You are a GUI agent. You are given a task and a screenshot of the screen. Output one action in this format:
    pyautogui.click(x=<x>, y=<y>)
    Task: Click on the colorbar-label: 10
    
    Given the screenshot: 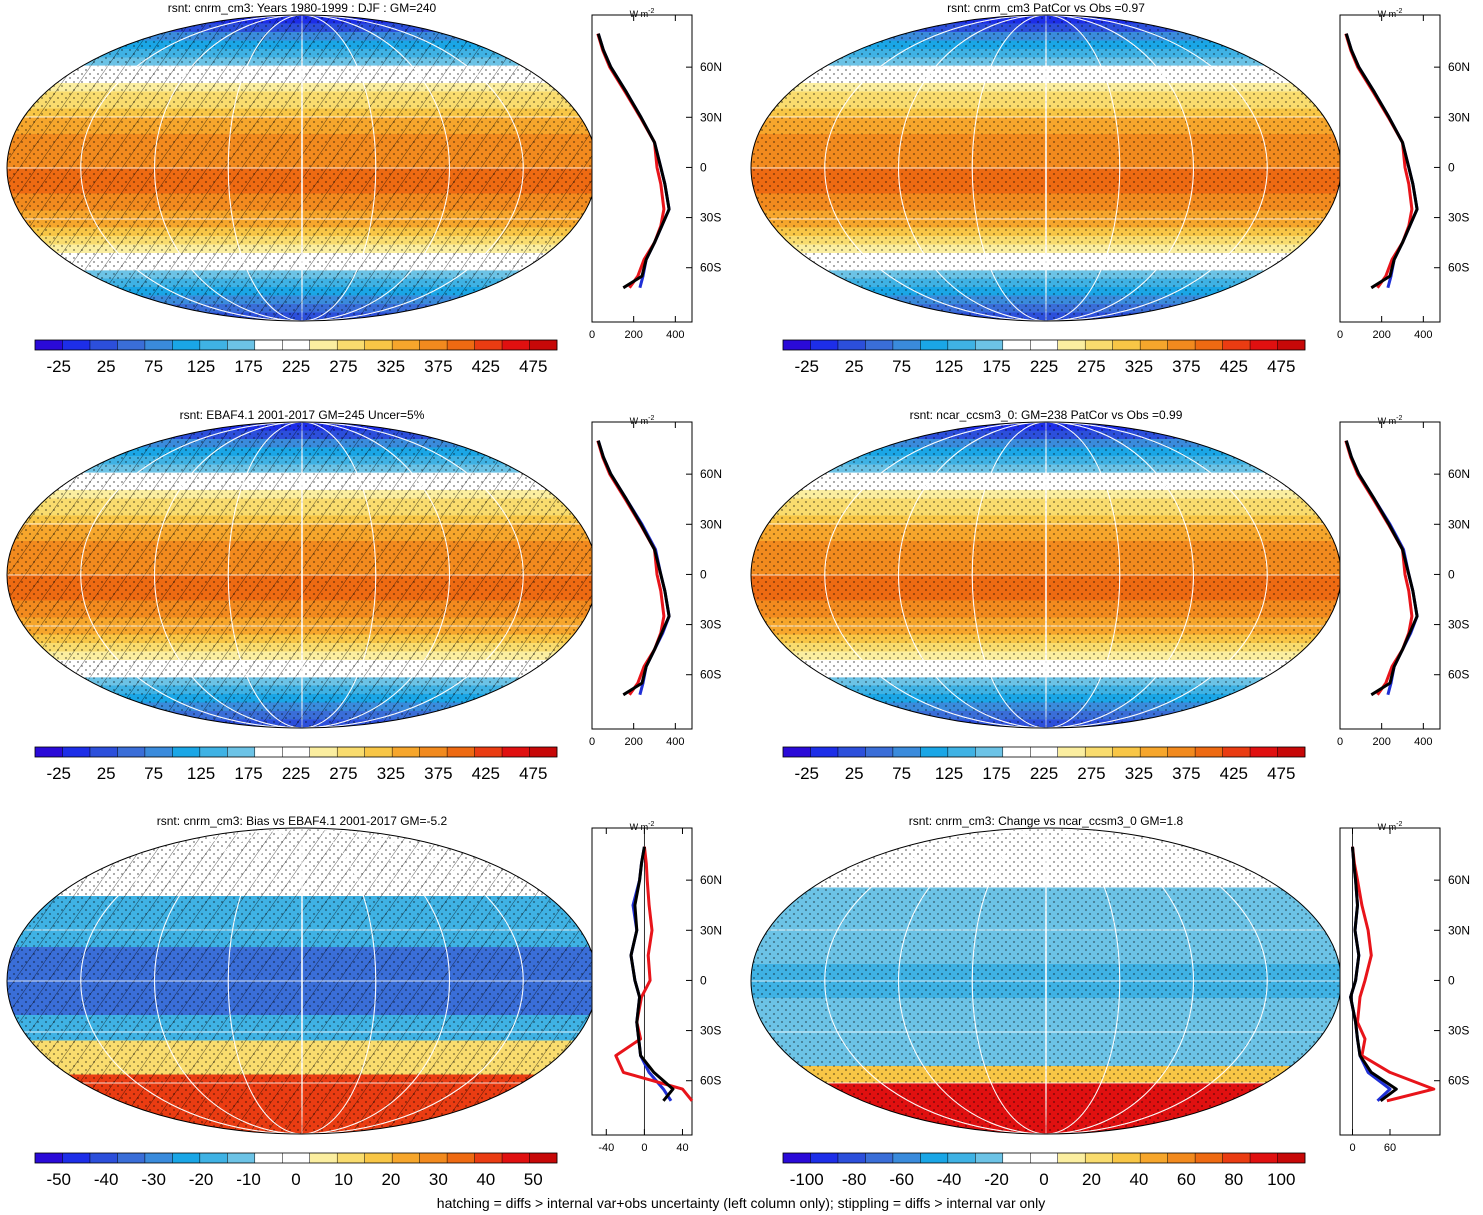 What is the action you would take?
    pyautogui.click(x=343, y=1179)
    